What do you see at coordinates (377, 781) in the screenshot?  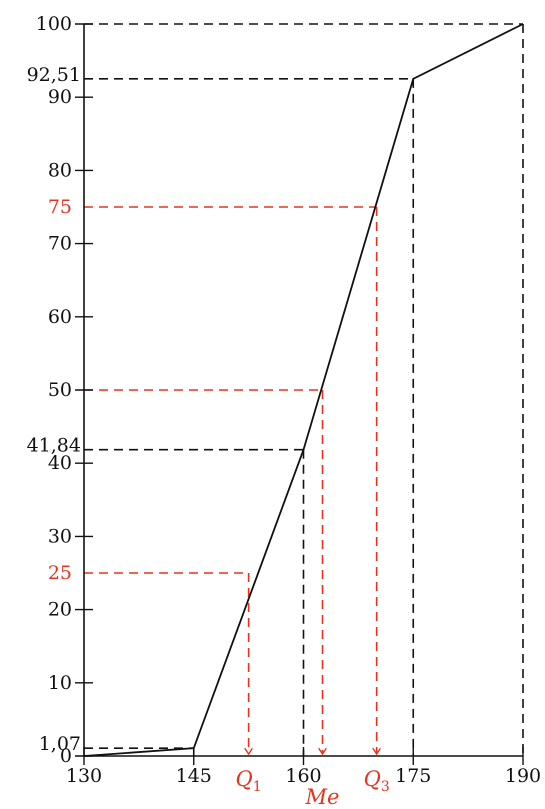 I see `quantile-label: Q3` at bounding box center [377, 781].